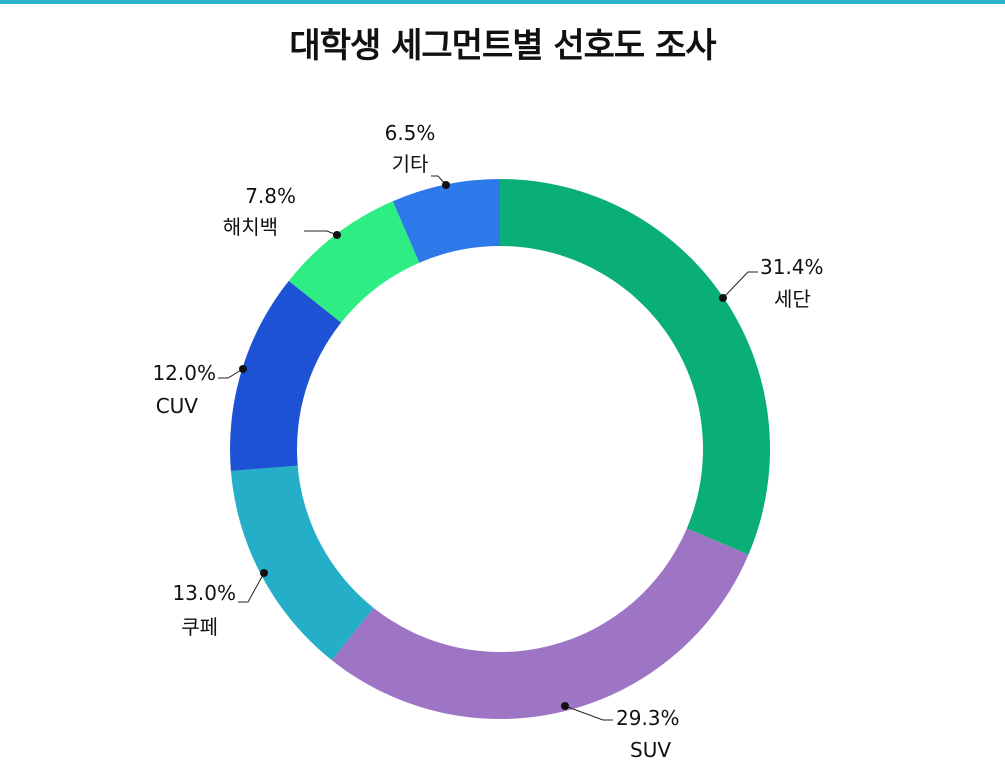 The width and height of the screenshot is (1005, 781). What do you see at coordinates (650, 750) in the screenshot?
I see `category-label-1: SUV` at bounding box center [650, 750].